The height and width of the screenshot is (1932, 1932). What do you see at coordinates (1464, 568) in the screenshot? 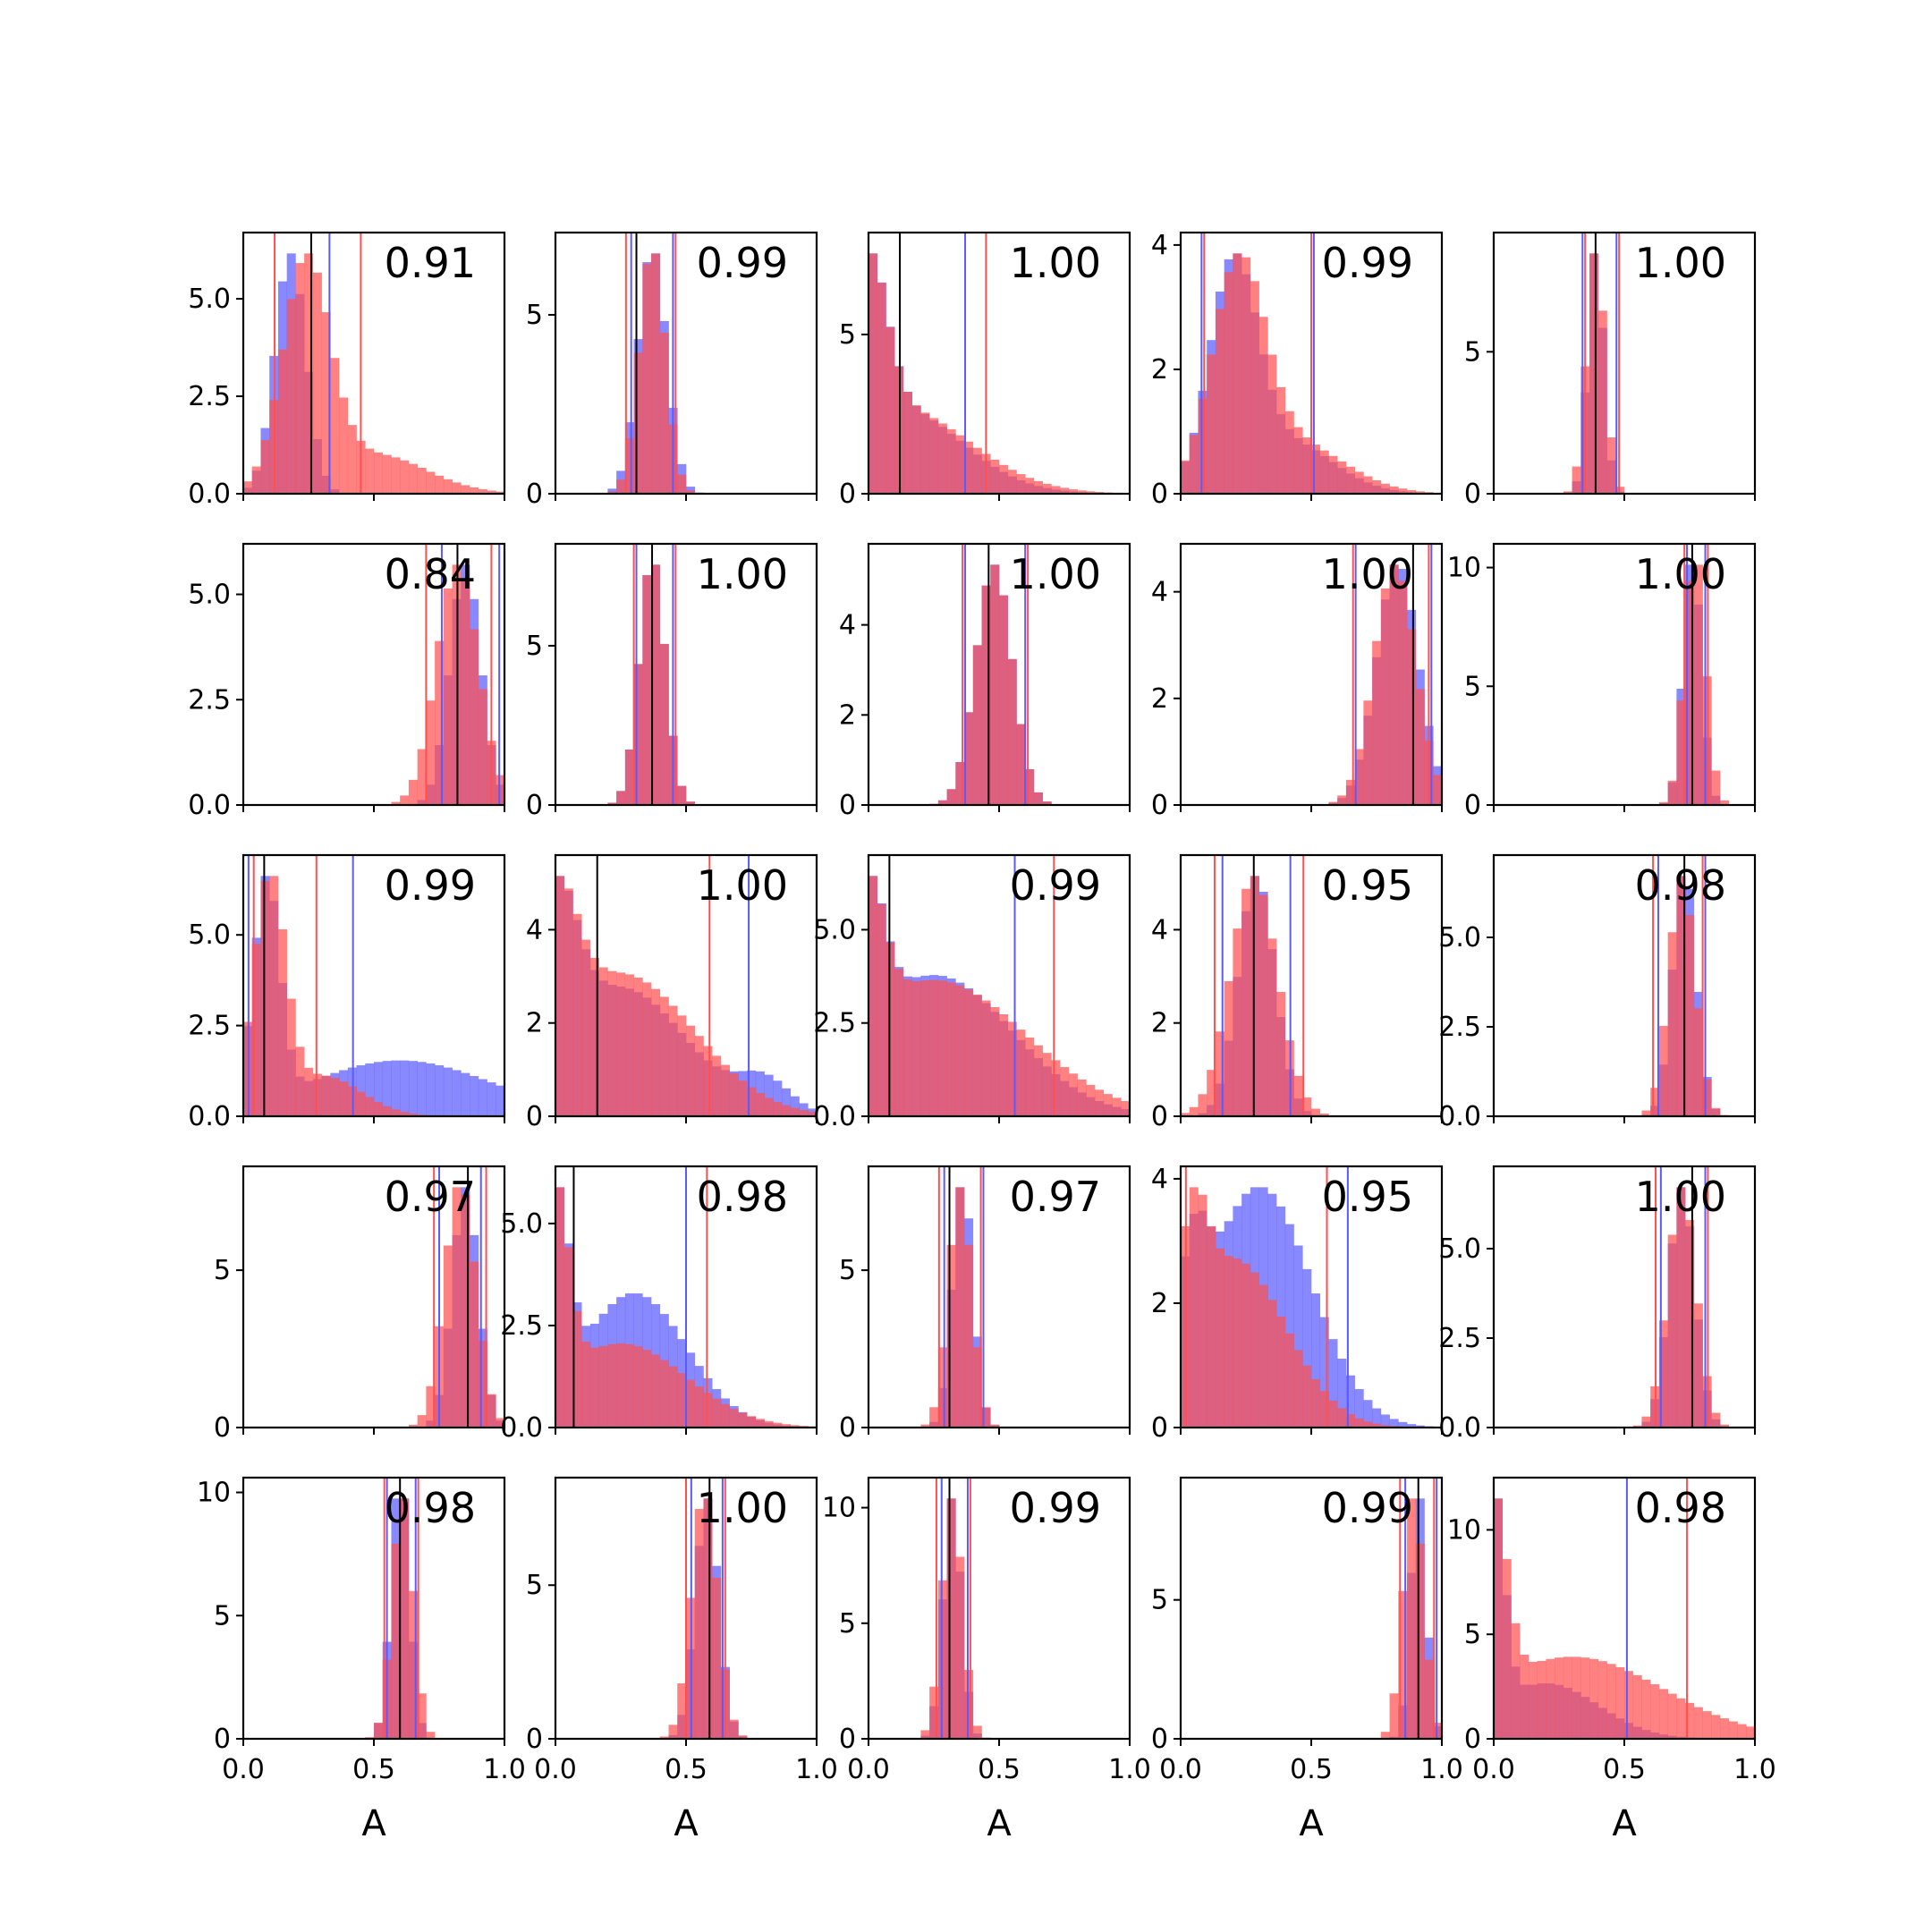
I see `y-tick-label: 10` at bounding box center [1464, 568].